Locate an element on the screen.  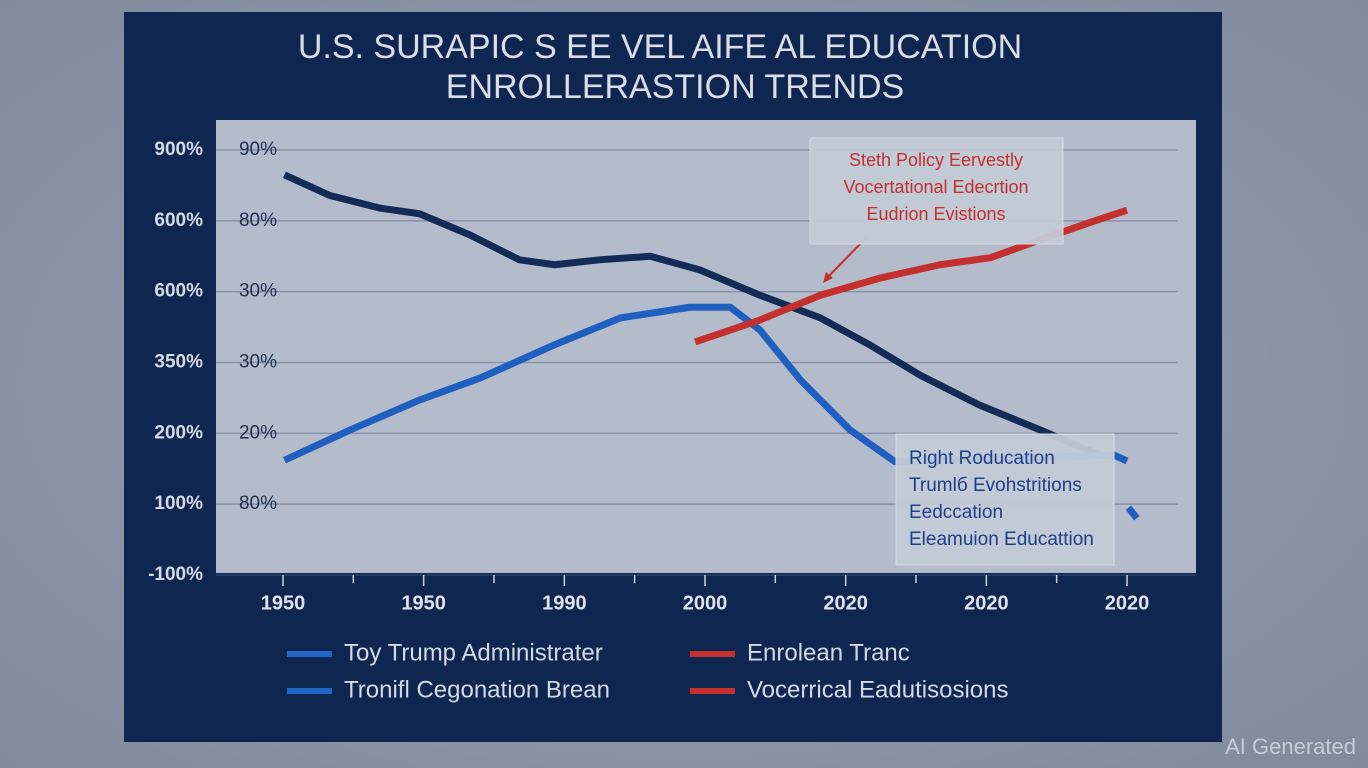
annotation-text: Right Roducation is located at coordinates (982, 458).